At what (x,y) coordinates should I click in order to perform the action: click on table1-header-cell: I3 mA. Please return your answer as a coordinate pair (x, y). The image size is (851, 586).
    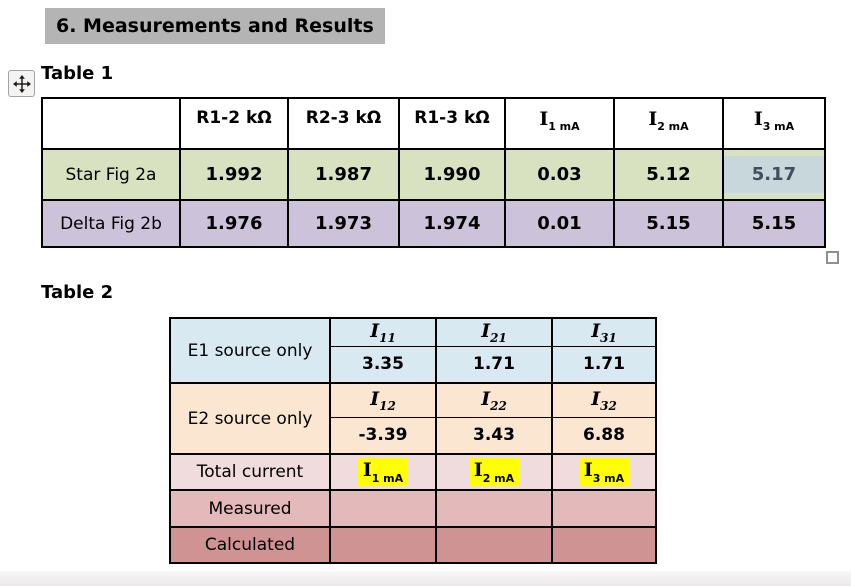
    Looking at the image, I should click on (774, 123).